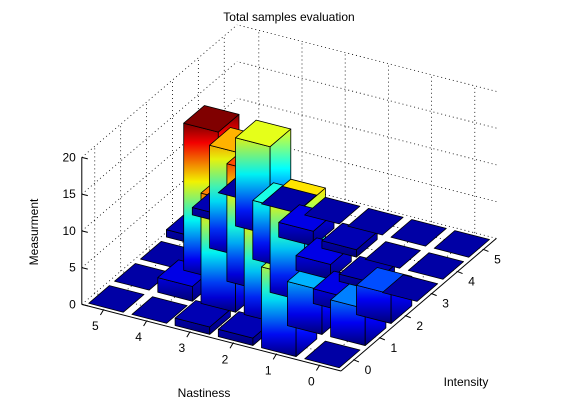 Image resolution: width=561 pixels, height=420 pixels. What do you see at coordinates (69, 231) in the screenshot?
I see `z-tick-label: 10` at bounding box center [69, 231].